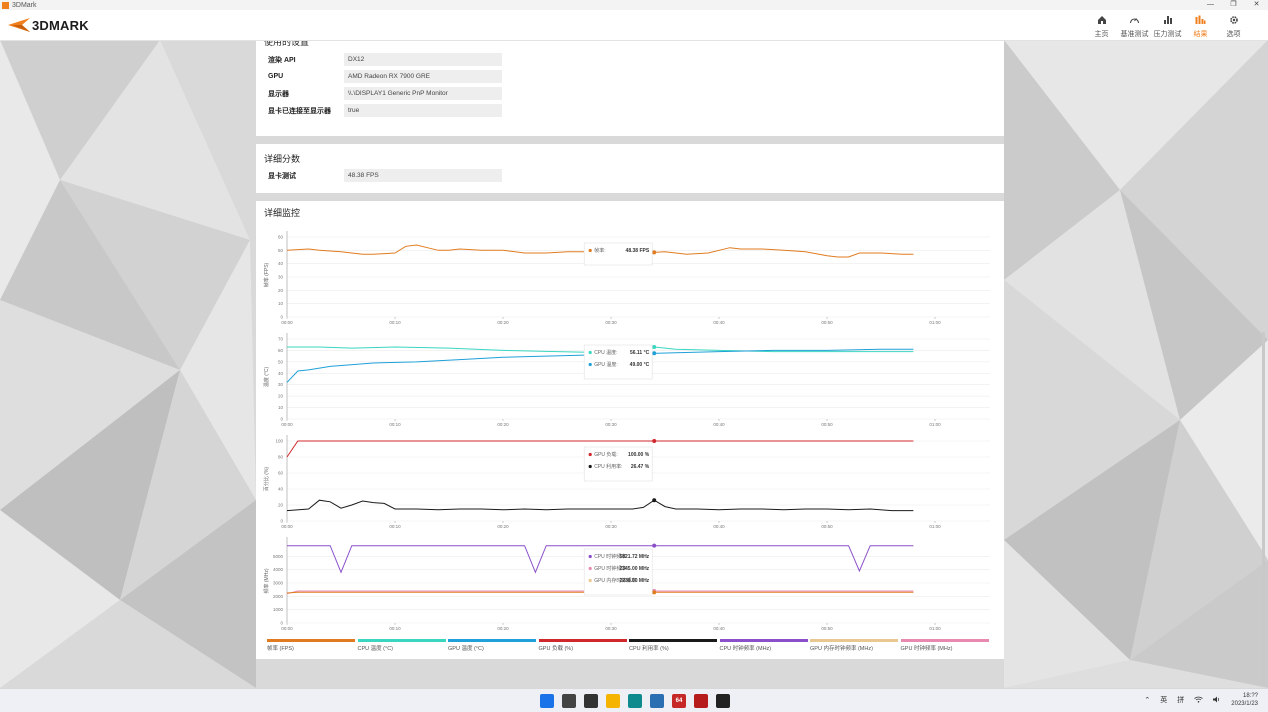  I want to click on maximize-button: ❐, so click(1233, 4).